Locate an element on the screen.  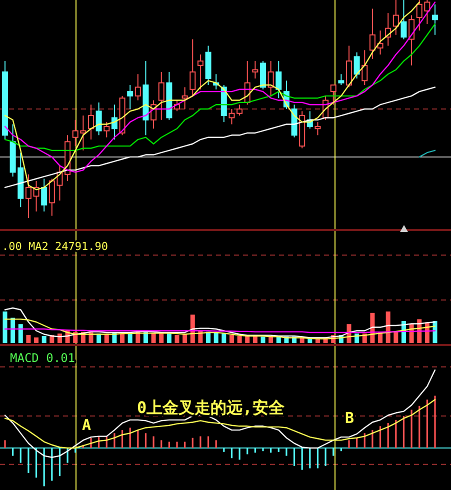
annotation: 0上金叉走的远,安全 is located at coordinates (211, 407).